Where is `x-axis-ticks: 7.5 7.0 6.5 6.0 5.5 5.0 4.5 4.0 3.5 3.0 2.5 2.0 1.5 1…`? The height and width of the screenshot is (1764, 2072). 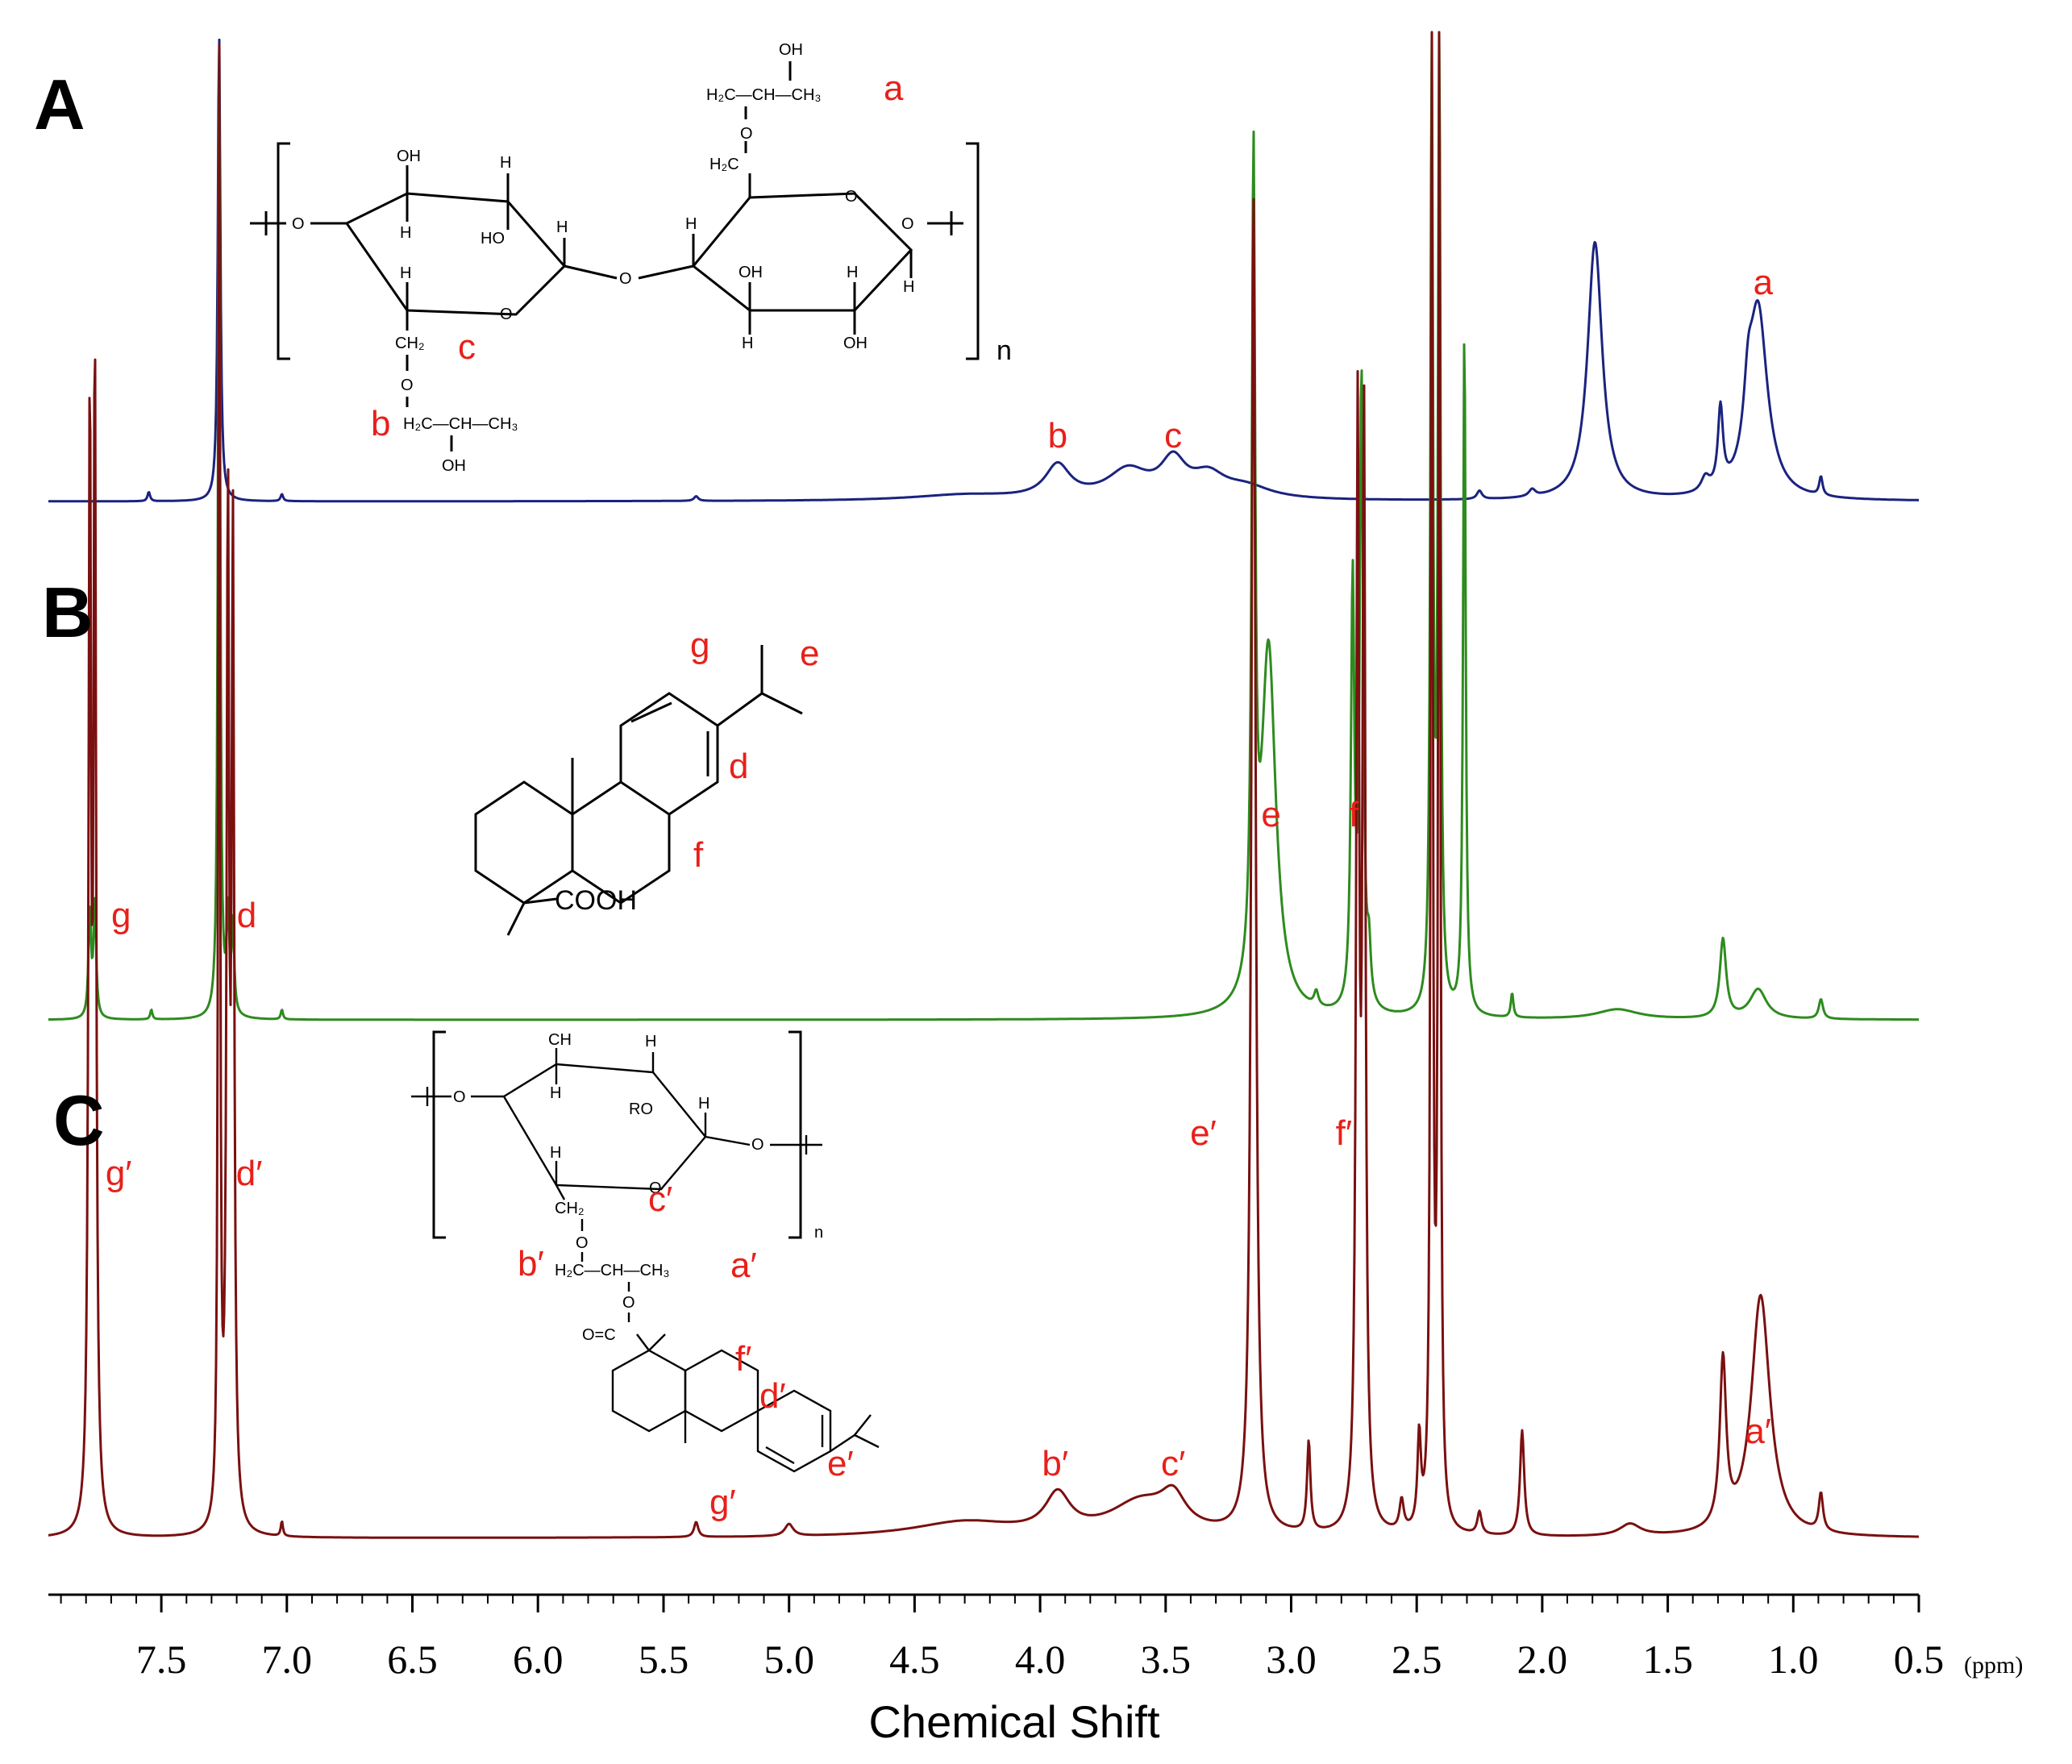 x-axis-ticks: 7.5 7.0 6.5 6.0 5.5 5.0 4.5 4.0 3.5 3.0 2.5 2.0 1.5 1… is located at coordinates (1002, 1638).